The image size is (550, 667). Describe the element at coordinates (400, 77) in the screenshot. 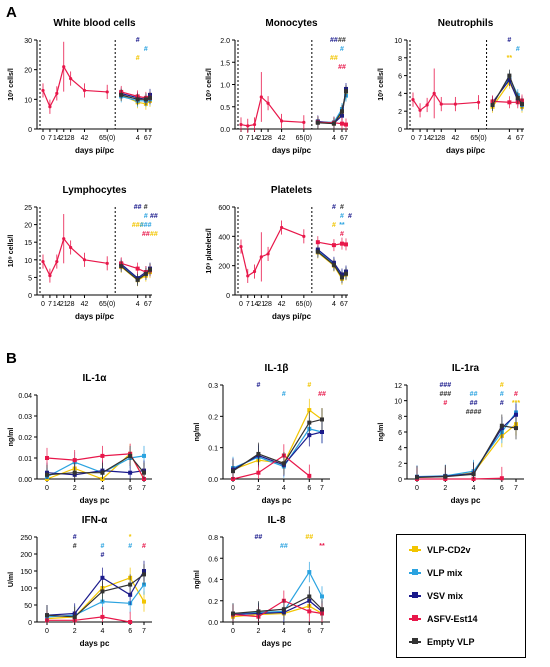

I see `y-tick-label: 6` at that location.